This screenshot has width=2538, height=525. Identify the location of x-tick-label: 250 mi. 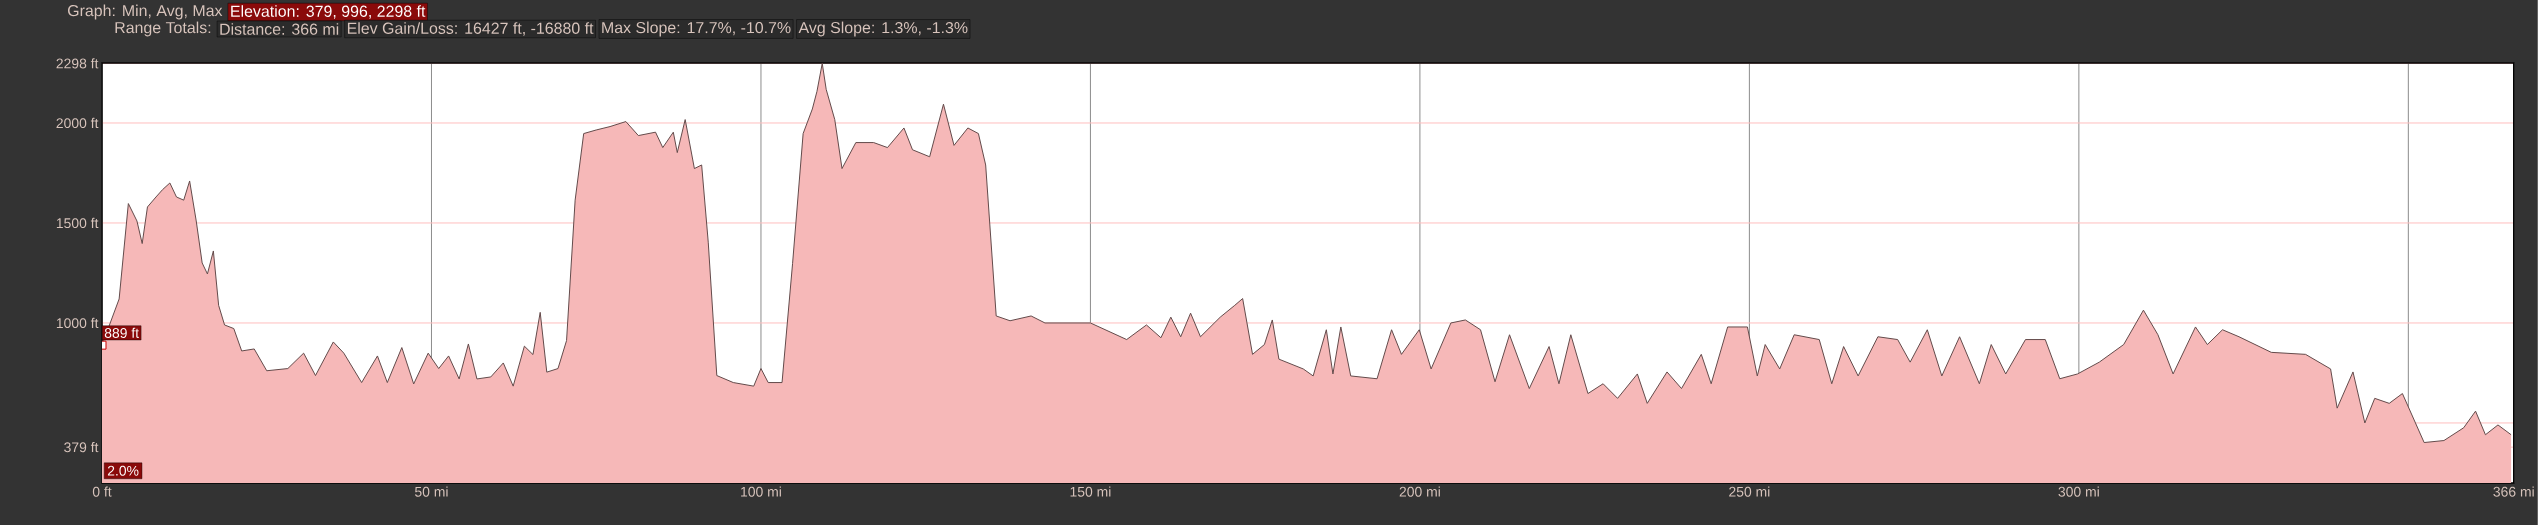
(1749, 491).